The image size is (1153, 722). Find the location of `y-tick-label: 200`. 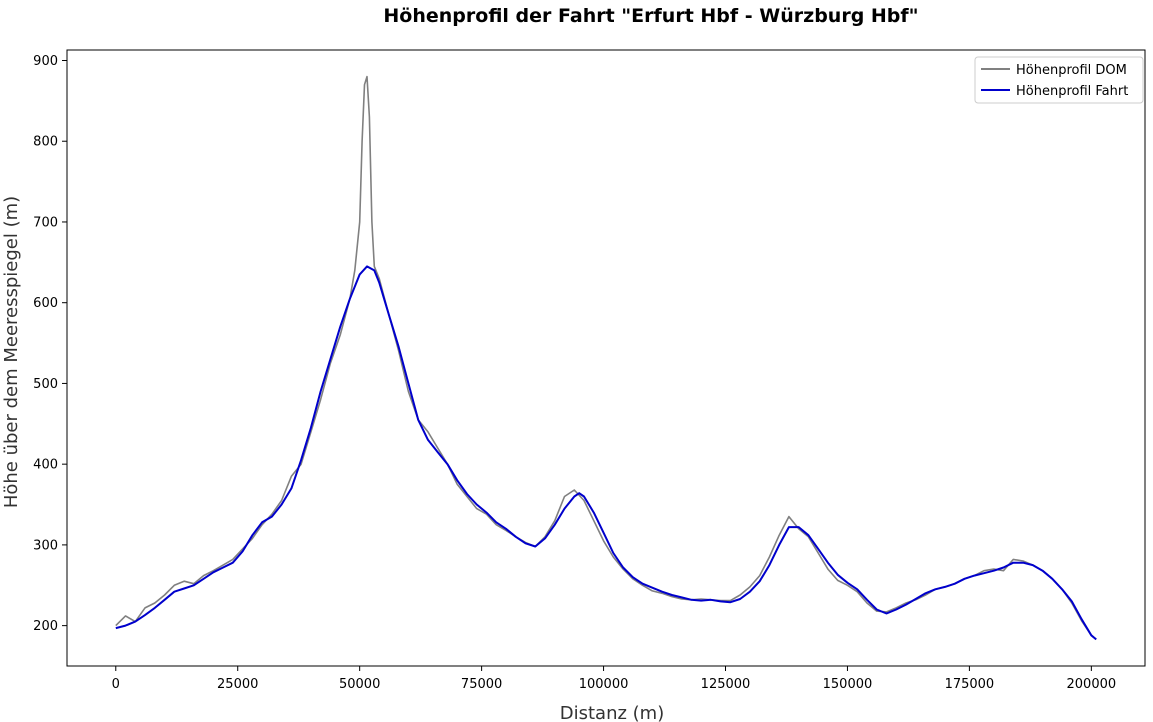

y-tick-label: 200 is located at coordinates (45, 626).